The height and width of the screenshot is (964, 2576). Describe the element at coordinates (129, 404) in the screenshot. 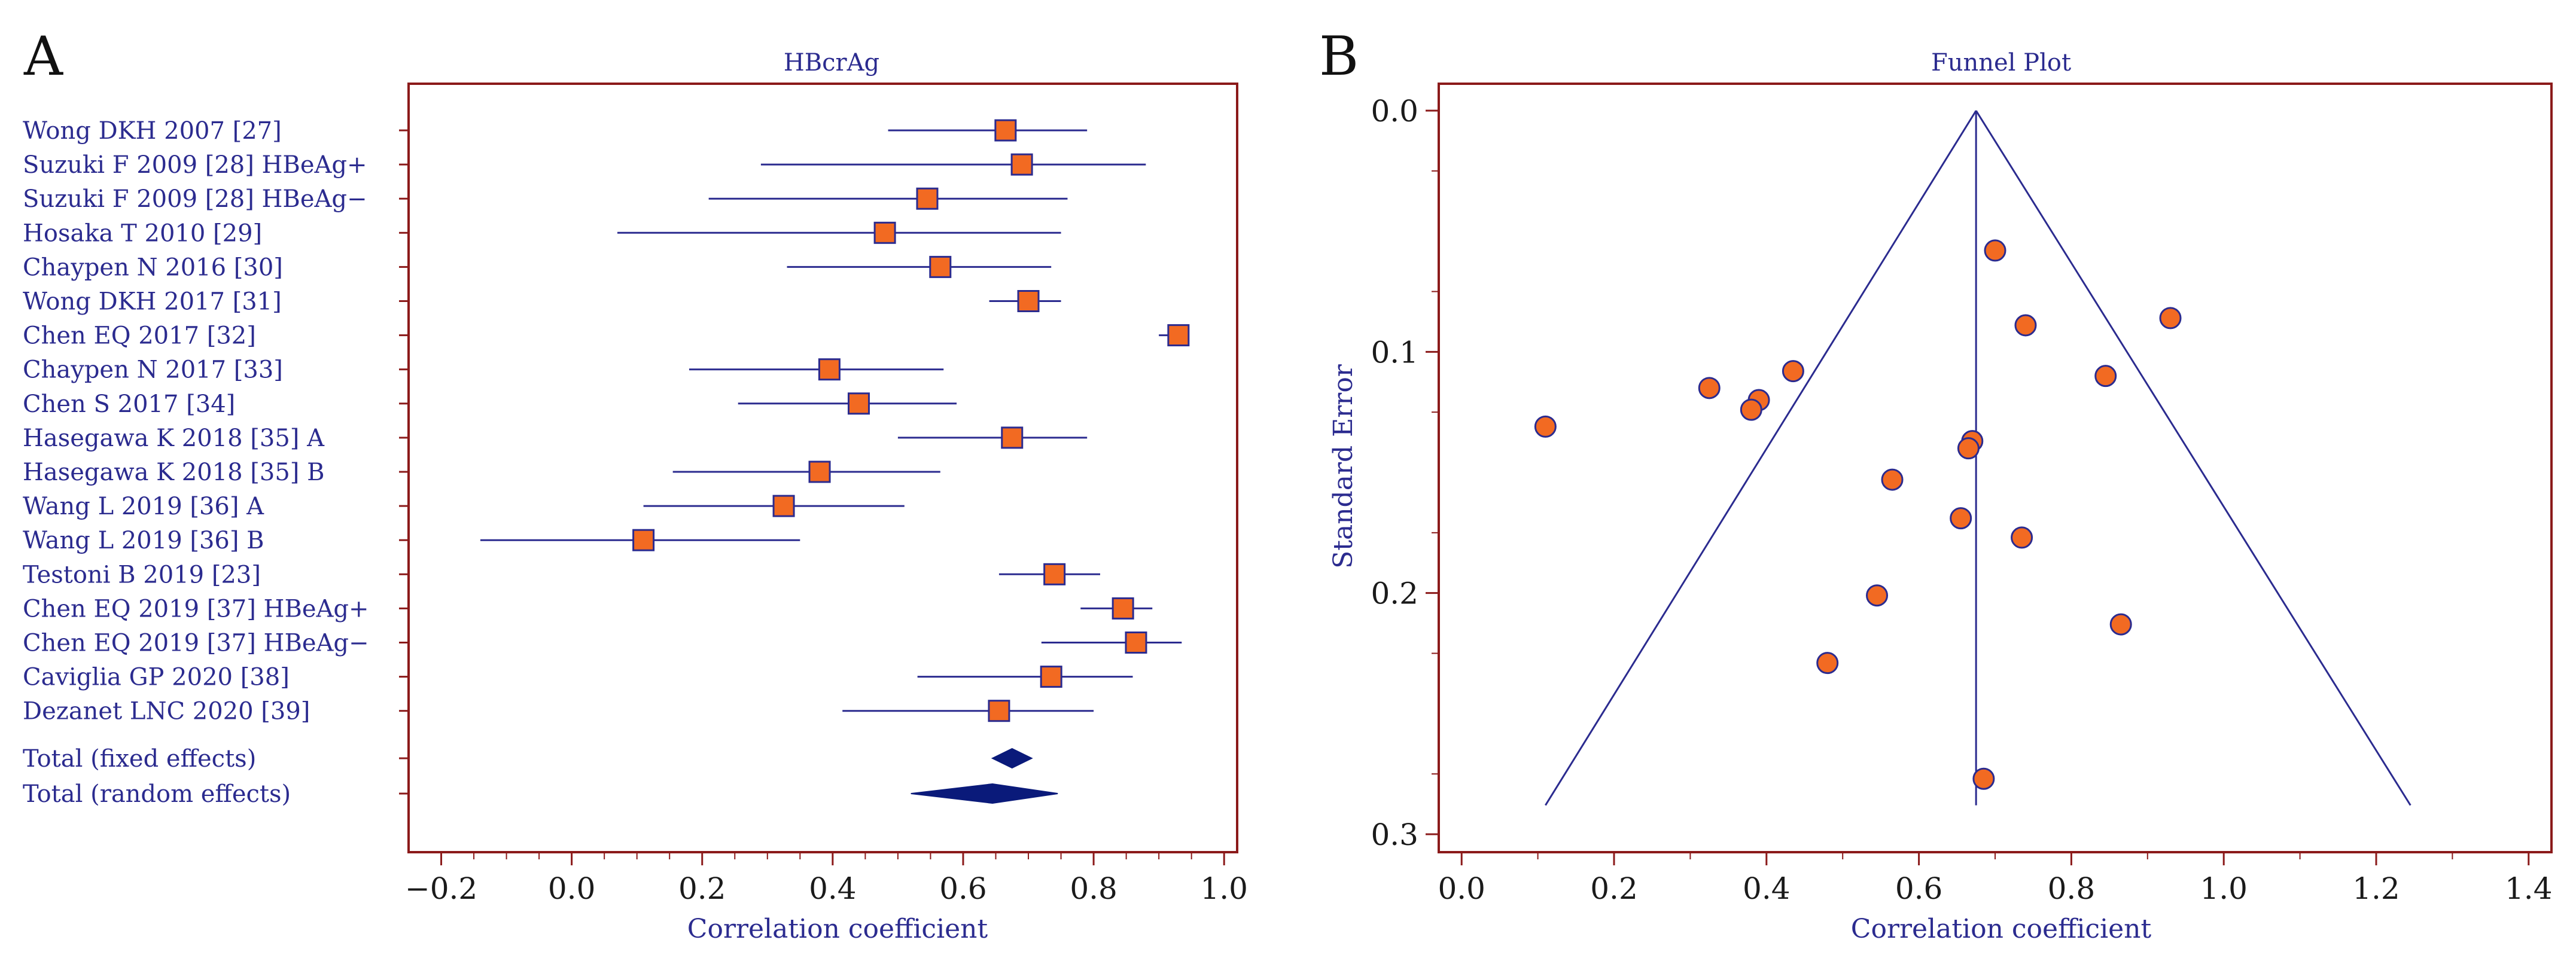

I see `study-label: Chen S 2017 [34]` at that location.